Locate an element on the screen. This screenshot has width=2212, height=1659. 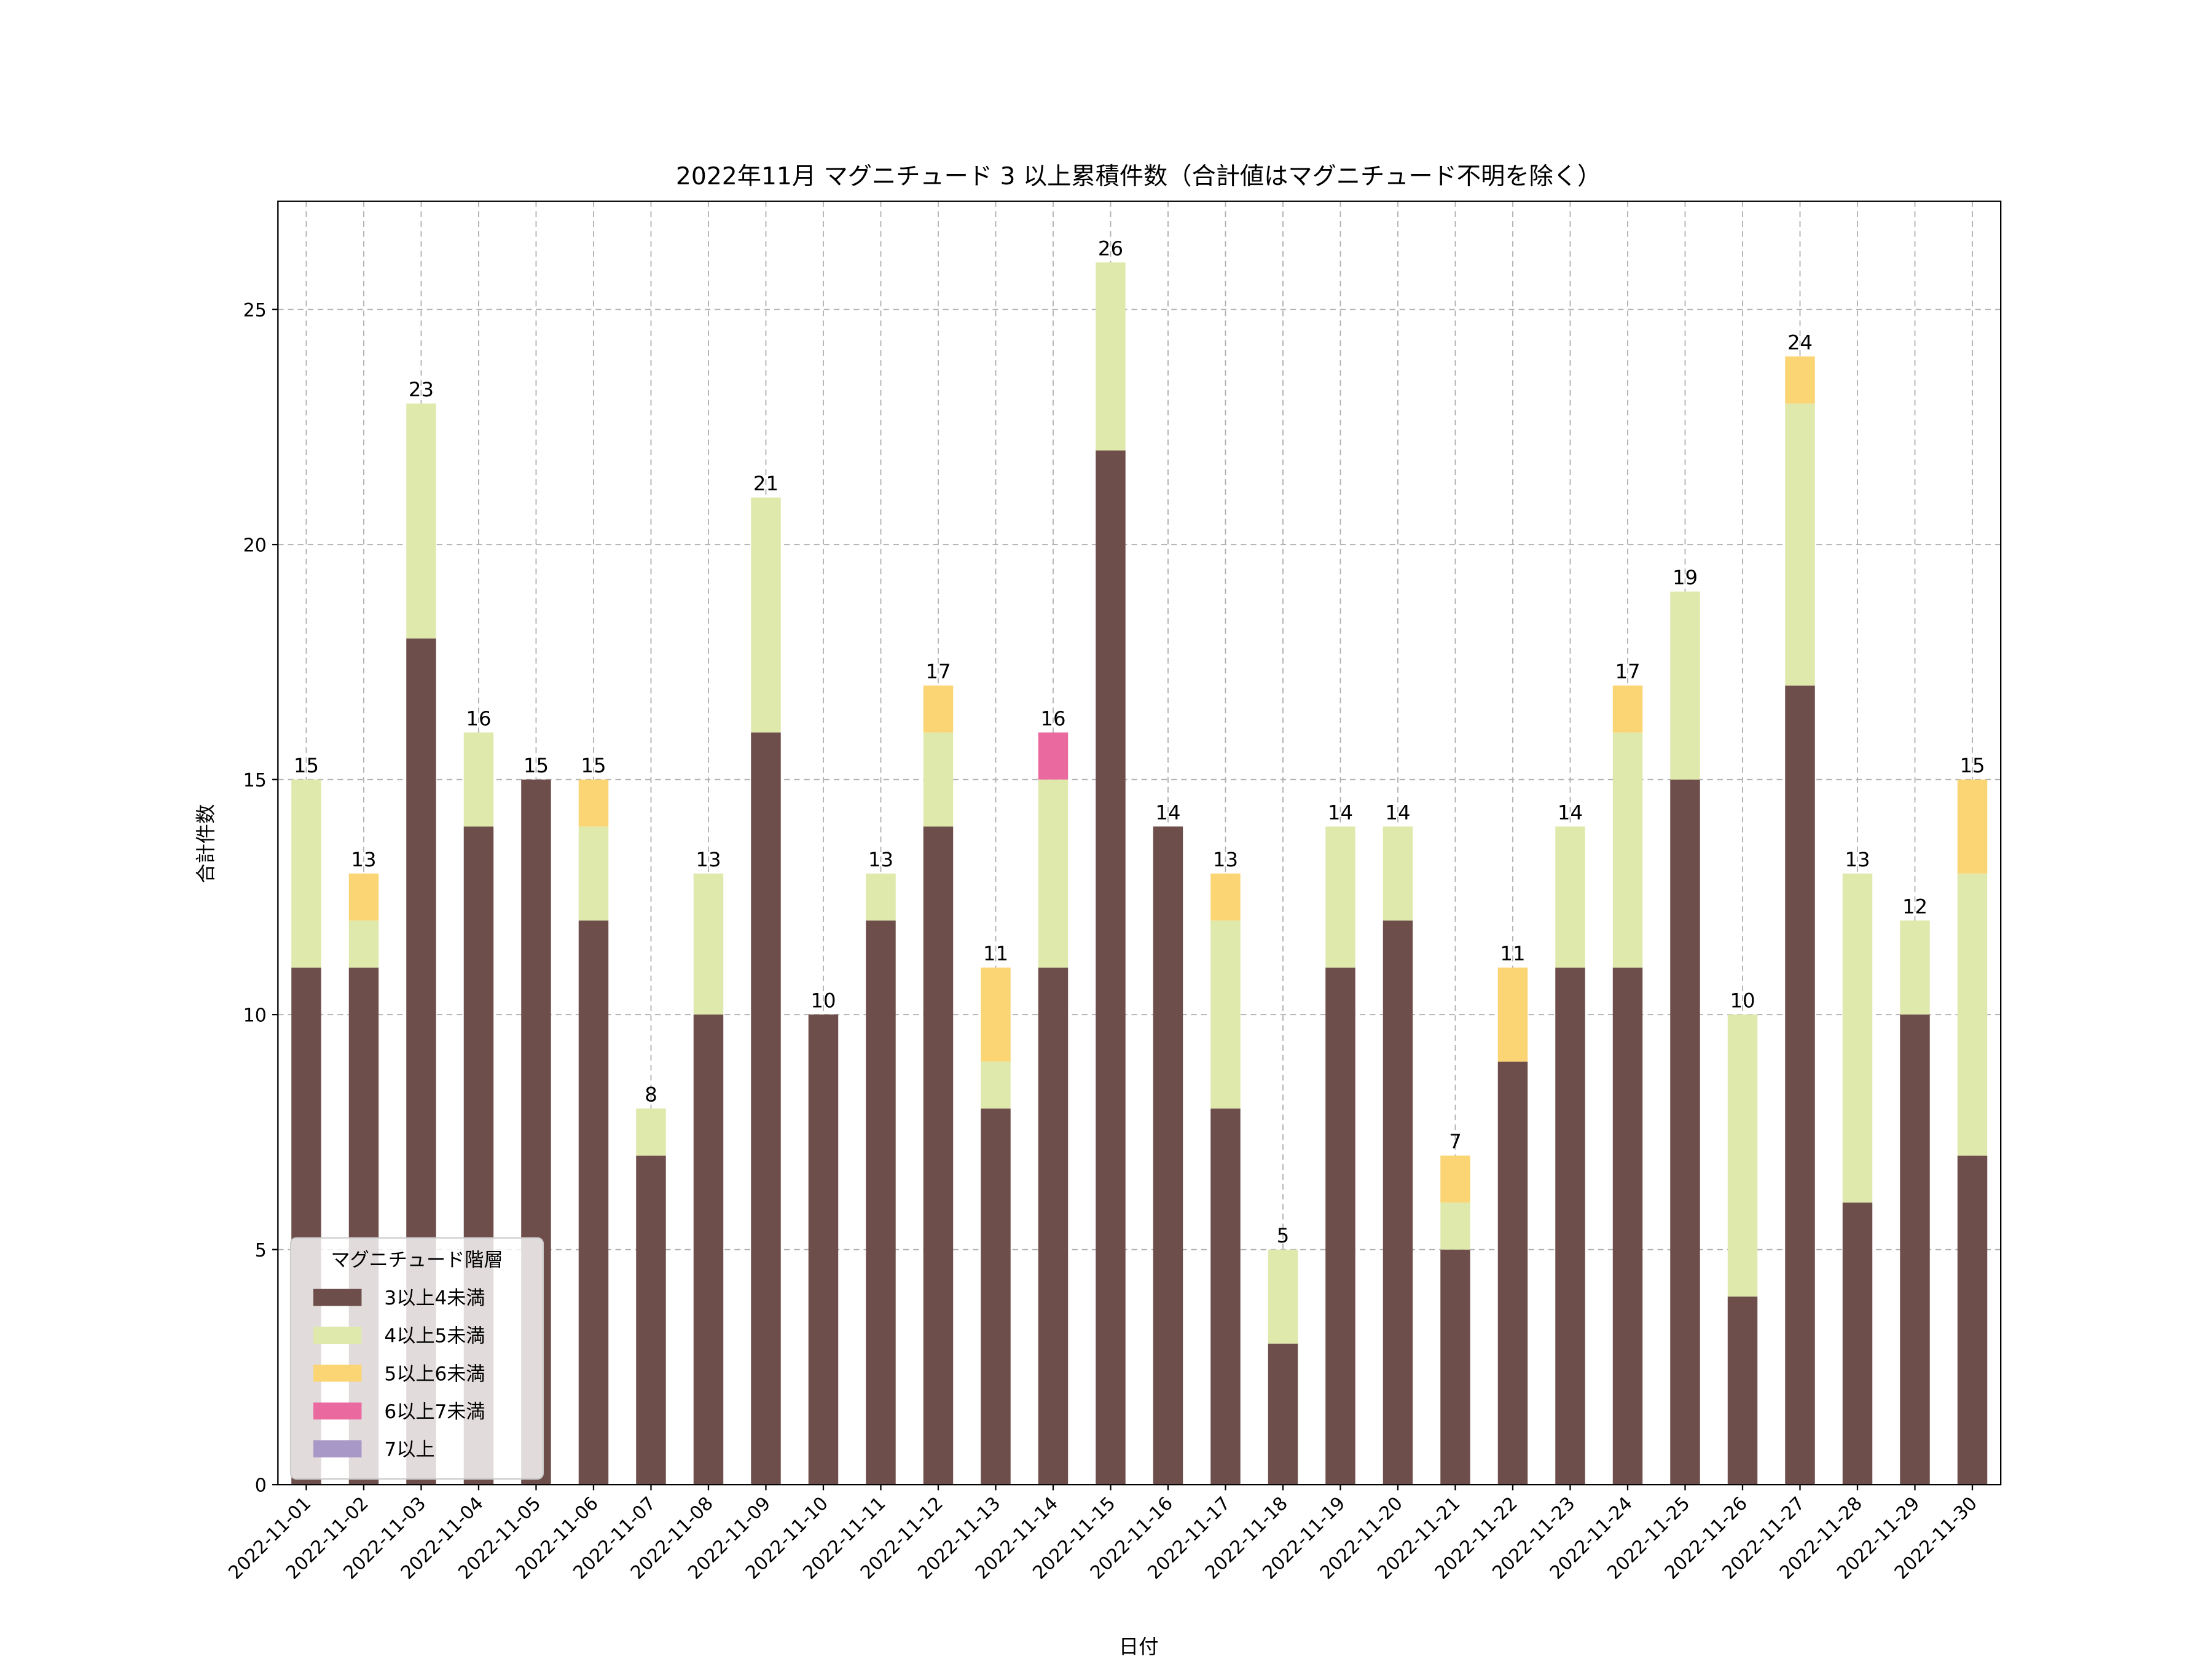
y-tick-label: 15 is located at coordinates (255, 780).